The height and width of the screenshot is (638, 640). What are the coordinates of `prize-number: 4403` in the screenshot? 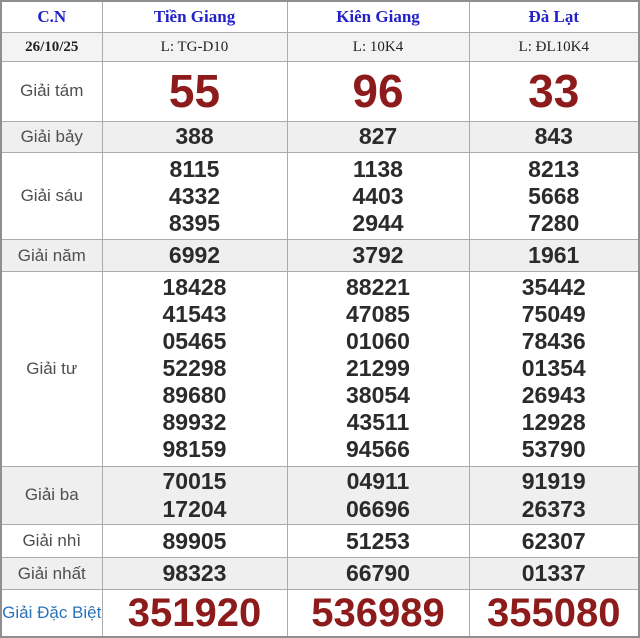 It's located at (378, 195).